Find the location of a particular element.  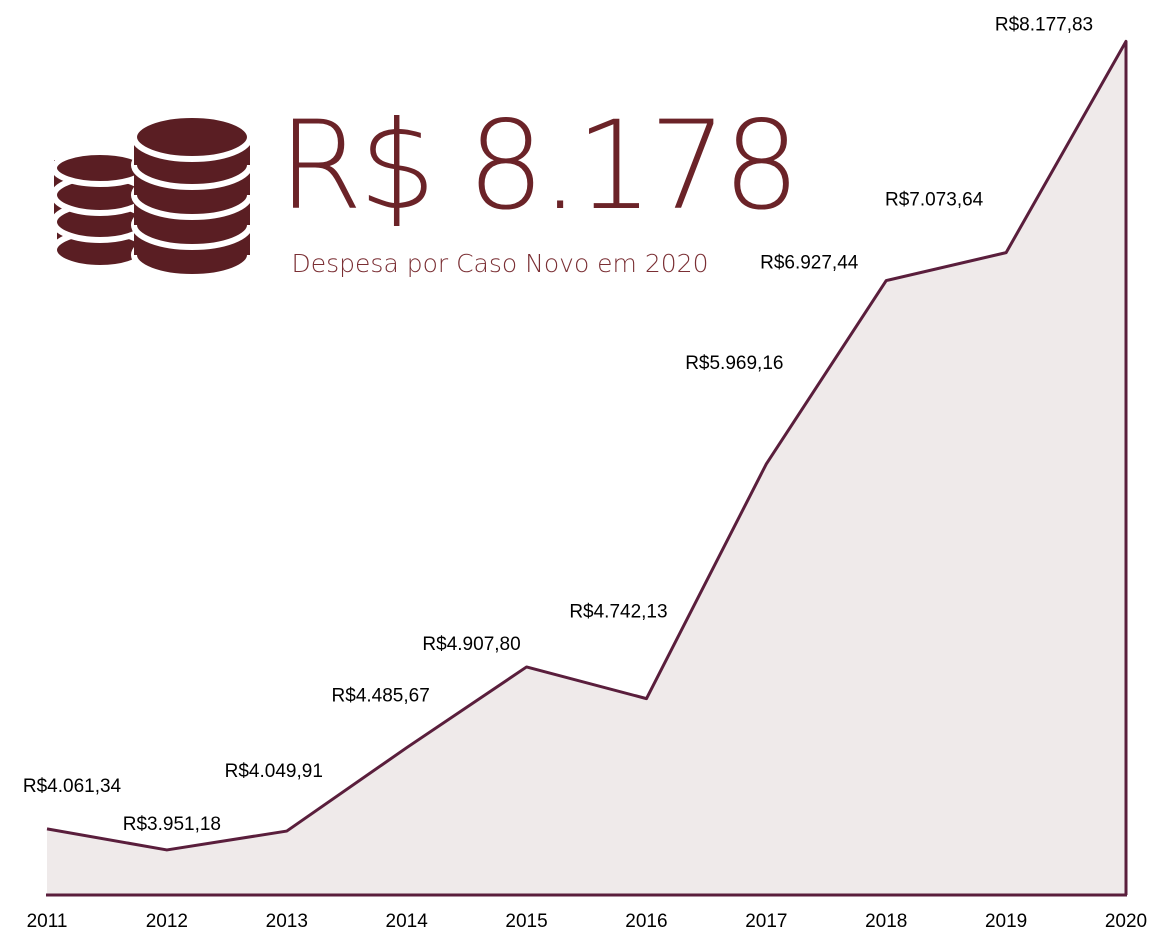

x-tick-label: 2012 is located at coordinates (167, 921).